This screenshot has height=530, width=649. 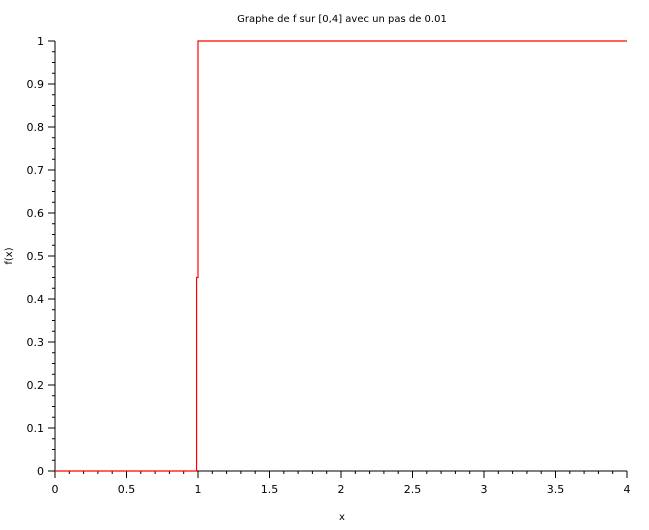 What do you see at coordinates (36, 299) in the screenshot?
I see `y-tick-label: 0.4` at bounding box center [36, 299].